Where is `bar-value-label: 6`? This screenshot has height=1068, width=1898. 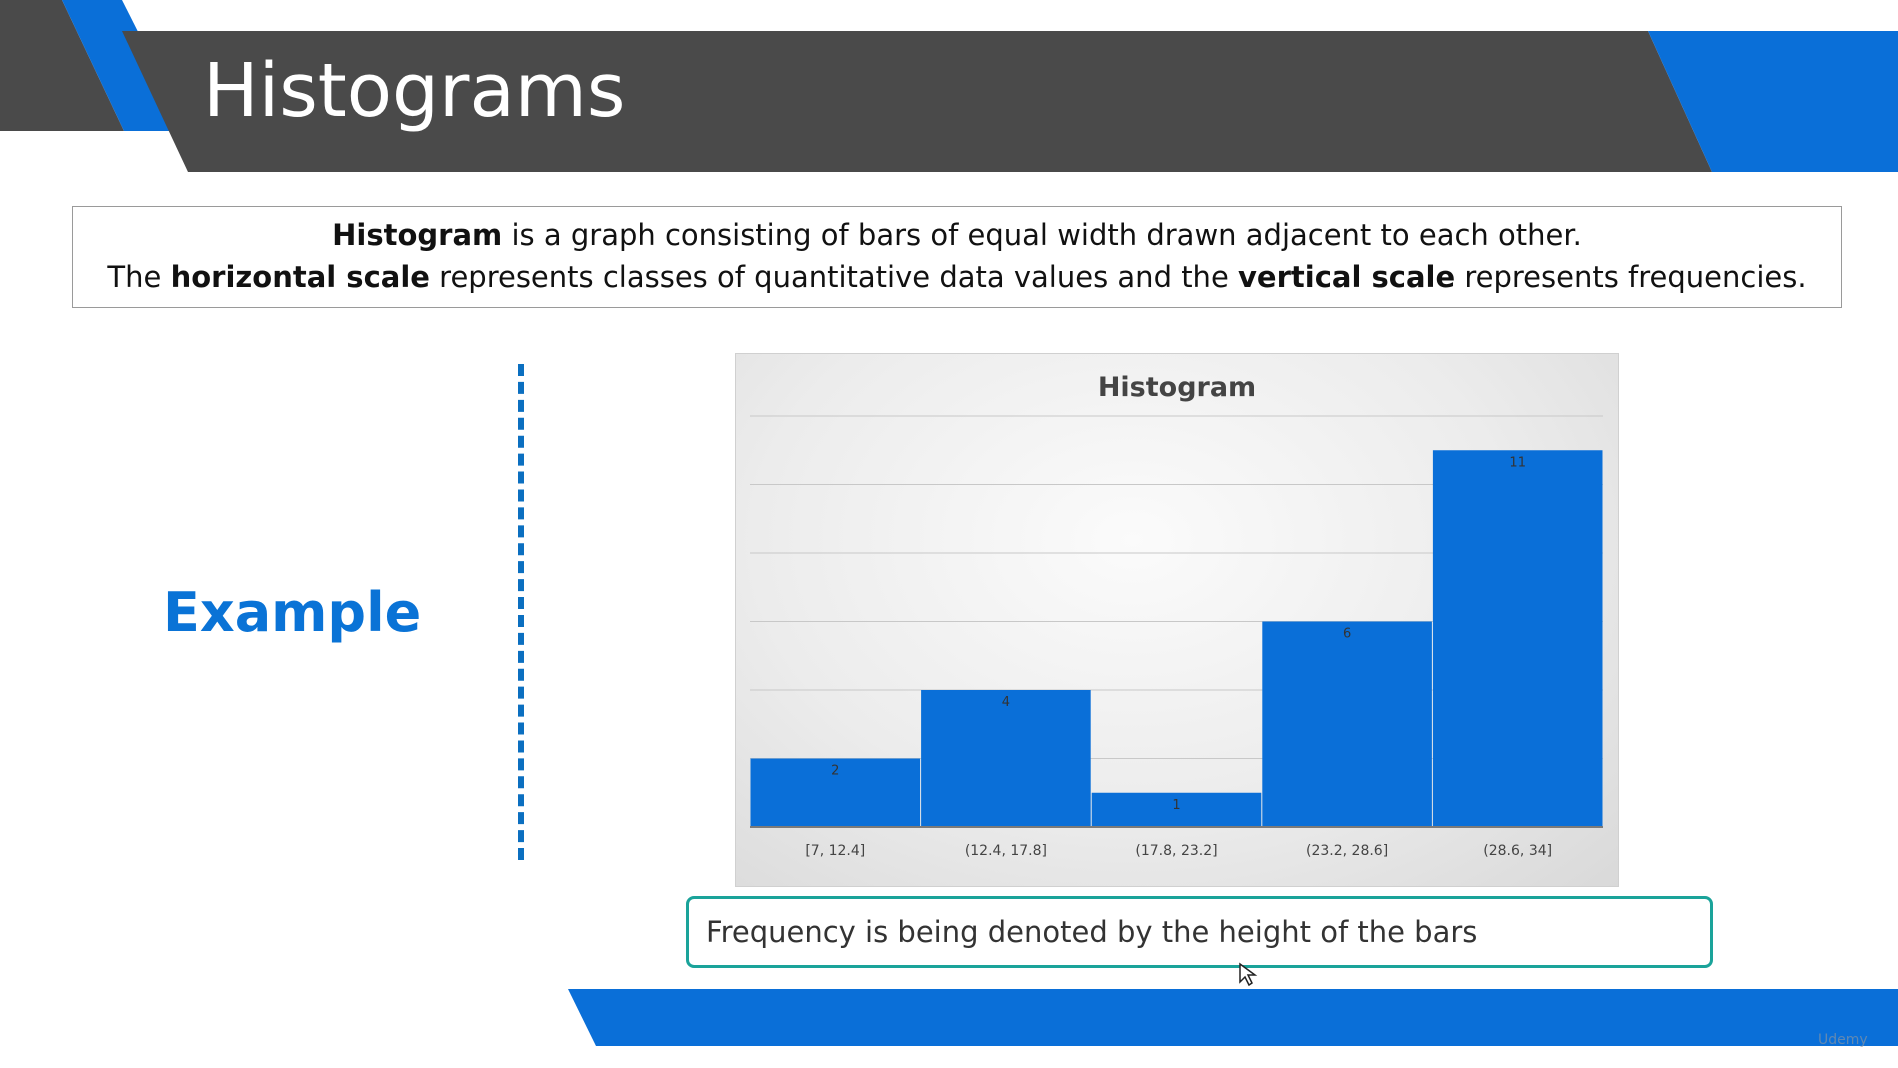
bar-value-label: 6 is located at coordinates (1347, 634).